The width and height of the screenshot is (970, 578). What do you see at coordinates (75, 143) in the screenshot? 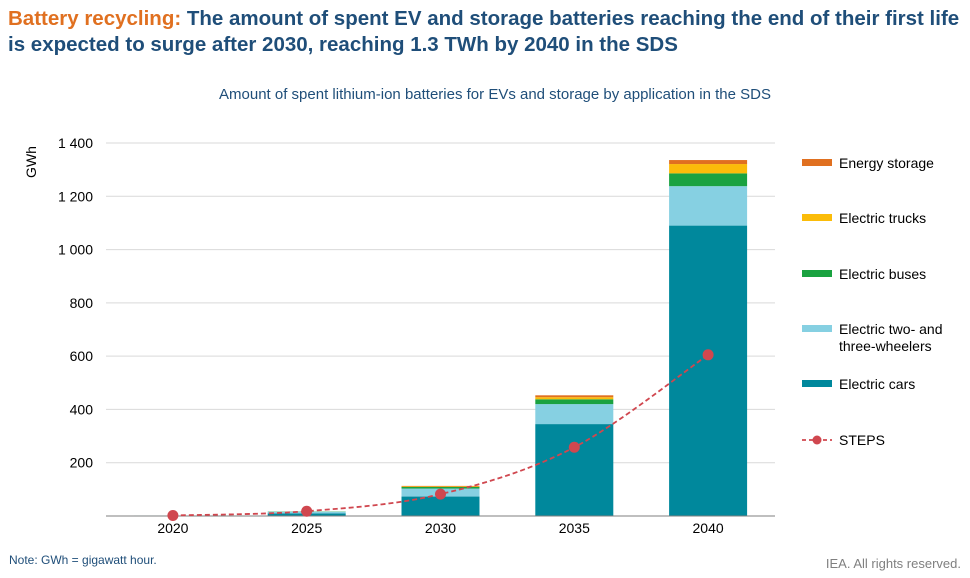
I see `y-tick-label: 1 400` at bounding box center [75, 143].